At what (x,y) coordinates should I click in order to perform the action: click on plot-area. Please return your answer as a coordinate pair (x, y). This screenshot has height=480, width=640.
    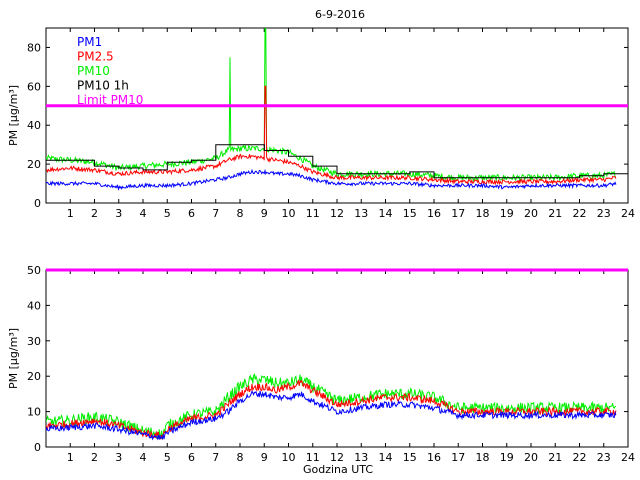
    Looking at the image, I should click on (331, 407).